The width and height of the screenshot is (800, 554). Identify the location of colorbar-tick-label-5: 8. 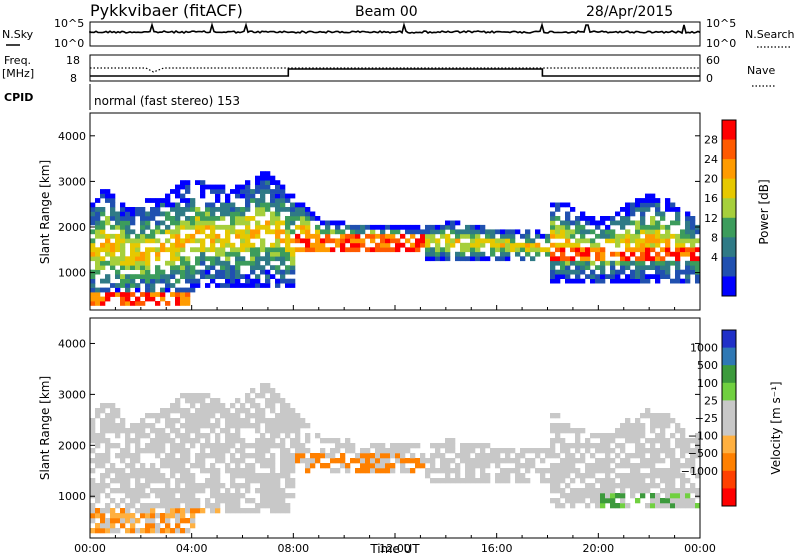
(714, 237).